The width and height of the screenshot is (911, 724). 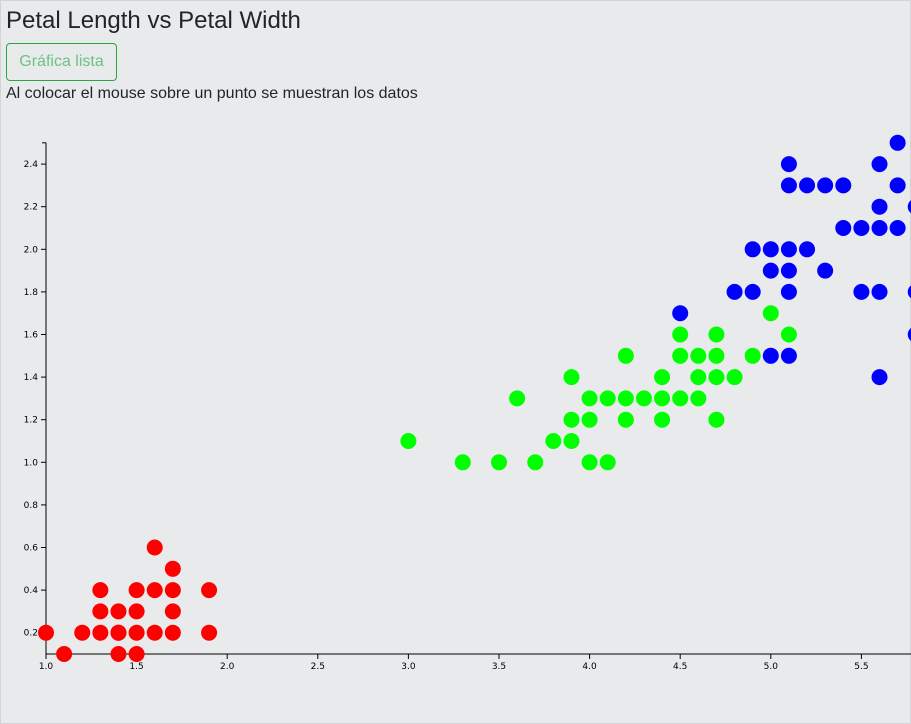 I want to click on x-tick-label: 1.0, so click(x=46, y=666).